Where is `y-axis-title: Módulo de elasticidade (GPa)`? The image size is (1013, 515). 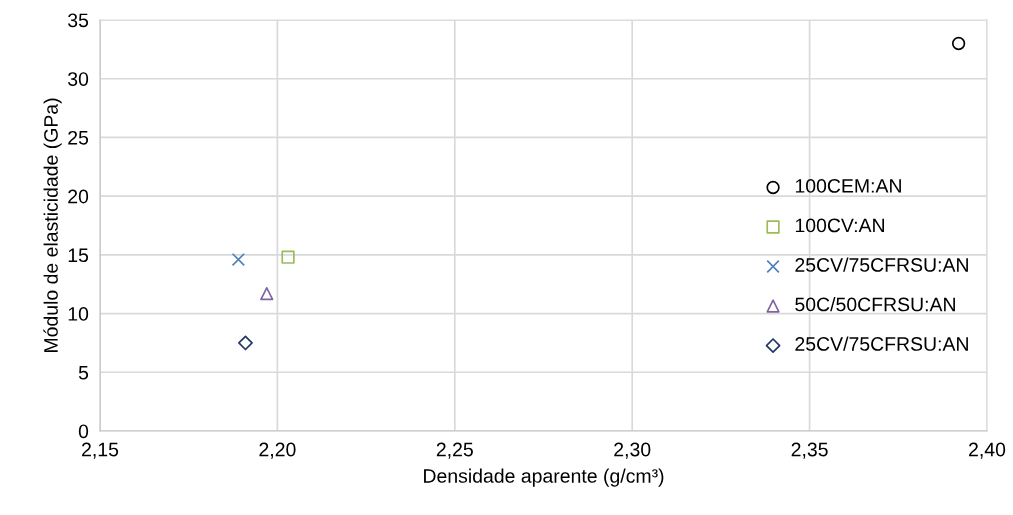
y-axis-title: Módulo de elasticidade (GPa) is located at coordinates (52, 225).